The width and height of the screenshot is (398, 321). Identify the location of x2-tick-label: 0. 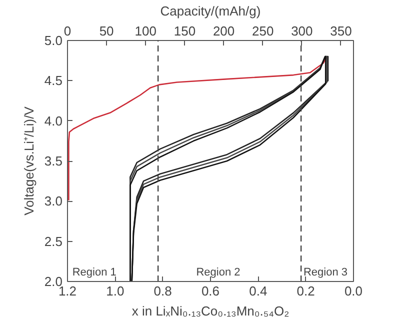
(68, 31).